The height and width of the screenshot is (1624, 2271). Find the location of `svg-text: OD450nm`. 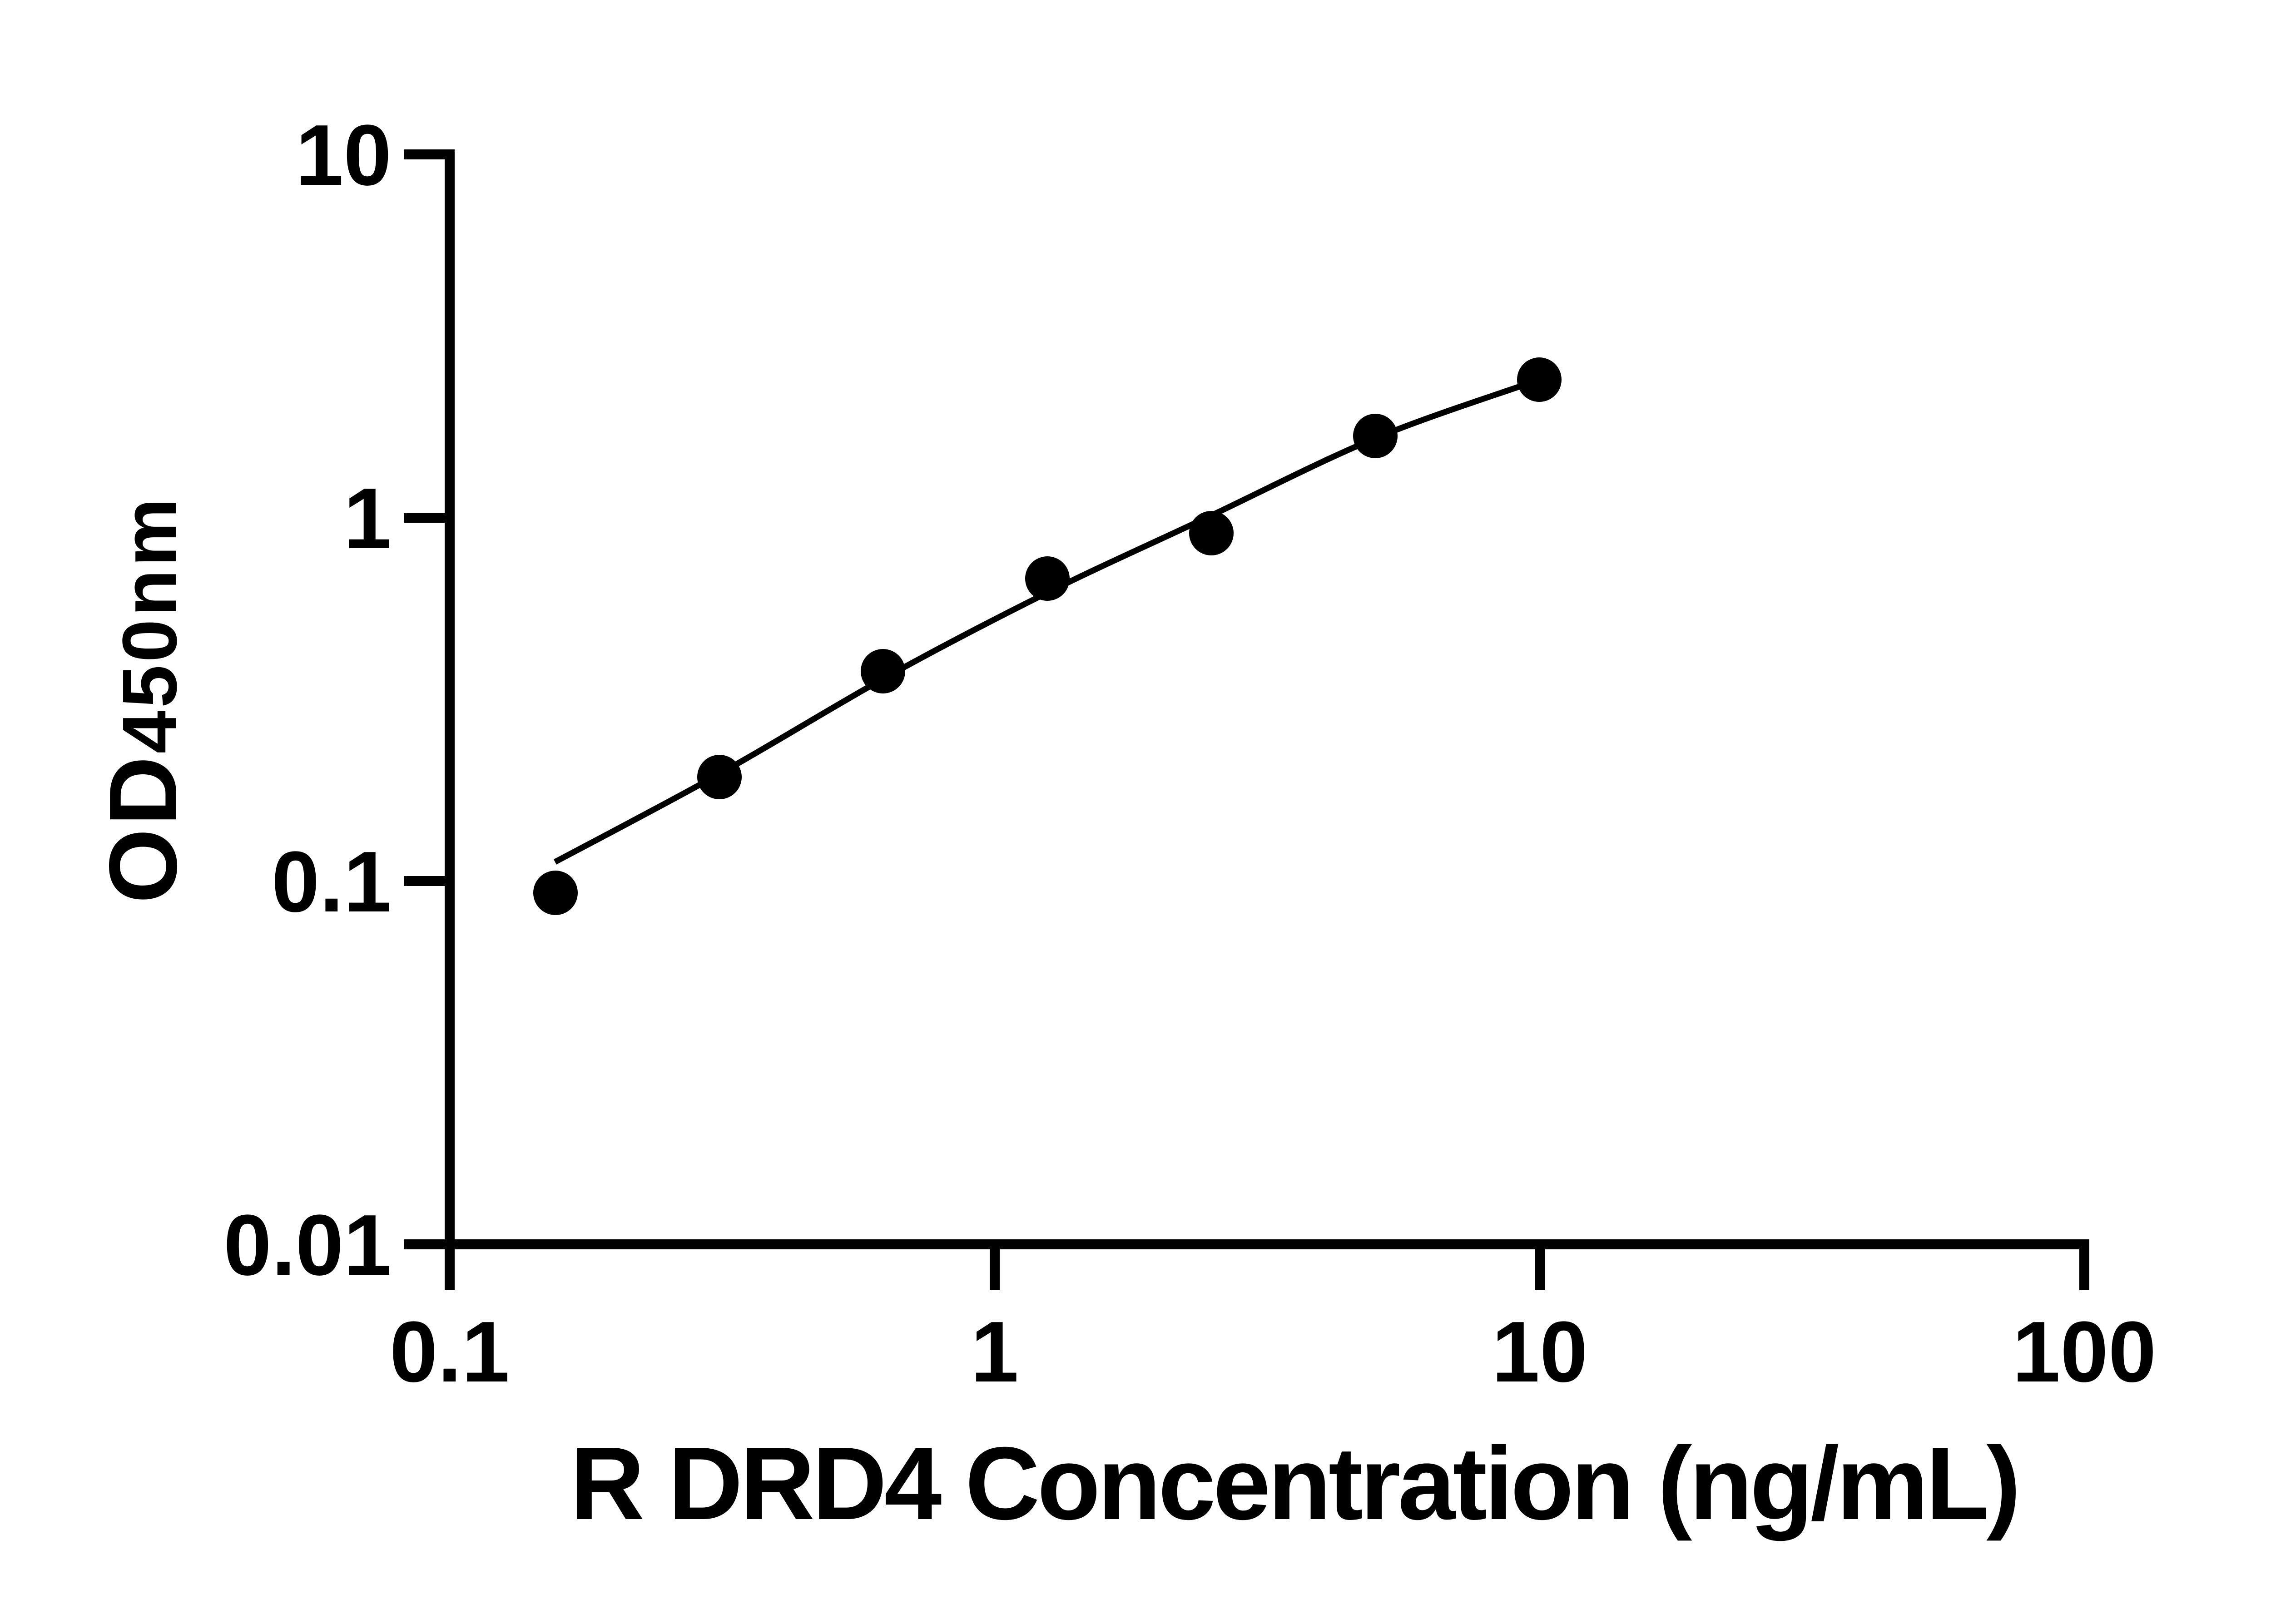

svg-text: OD450nm is located at coordinates (143, 699).